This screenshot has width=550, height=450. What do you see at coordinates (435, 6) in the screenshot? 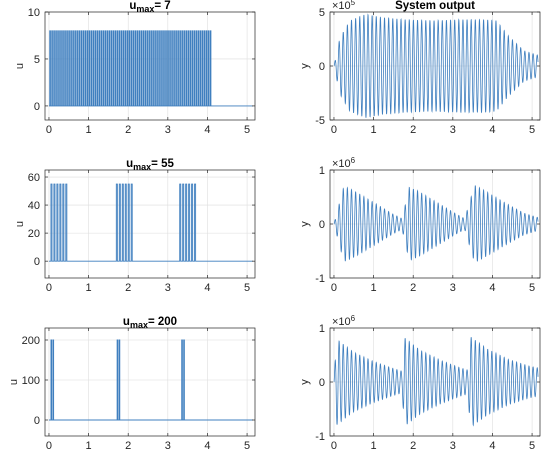
I see `panel-title: System output` at bounding box center [435, 6].